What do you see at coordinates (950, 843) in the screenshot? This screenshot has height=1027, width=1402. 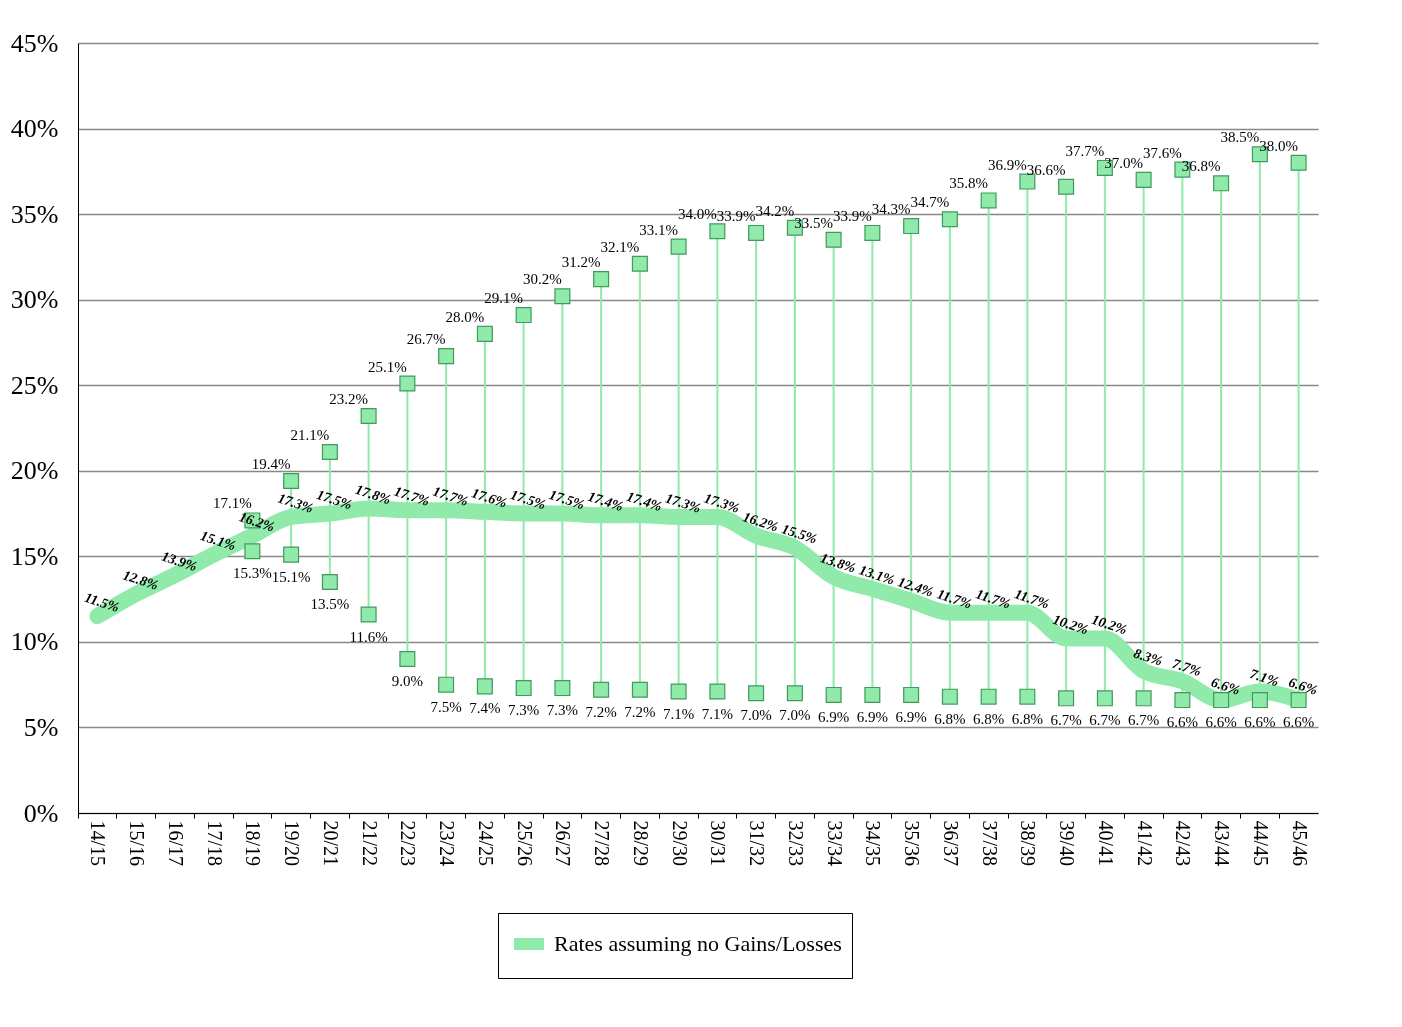 I see `x-tick-label: 36/37` at bounding box center [950, 843].